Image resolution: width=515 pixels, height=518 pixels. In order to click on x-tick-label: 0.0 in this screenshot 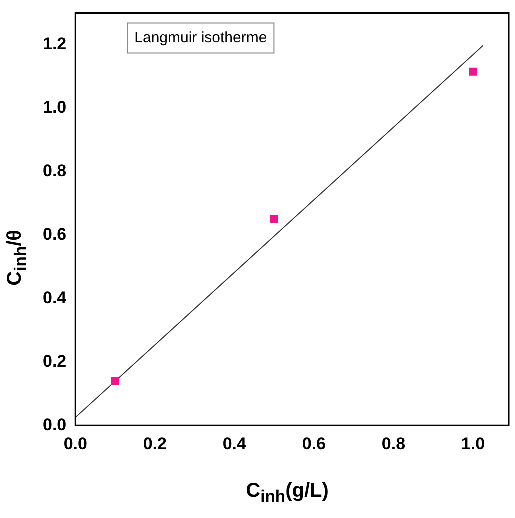, I will do `click(76, 444)`.